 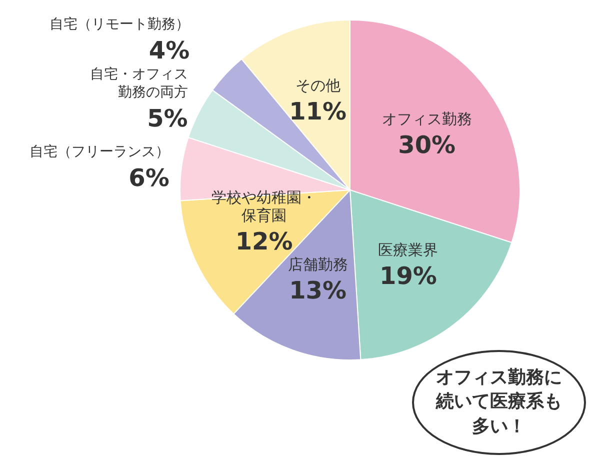 What do you see at coordinates (149, 178) in the screenshot?
I see `data-label: 6%` at bounding box center [149, 178].